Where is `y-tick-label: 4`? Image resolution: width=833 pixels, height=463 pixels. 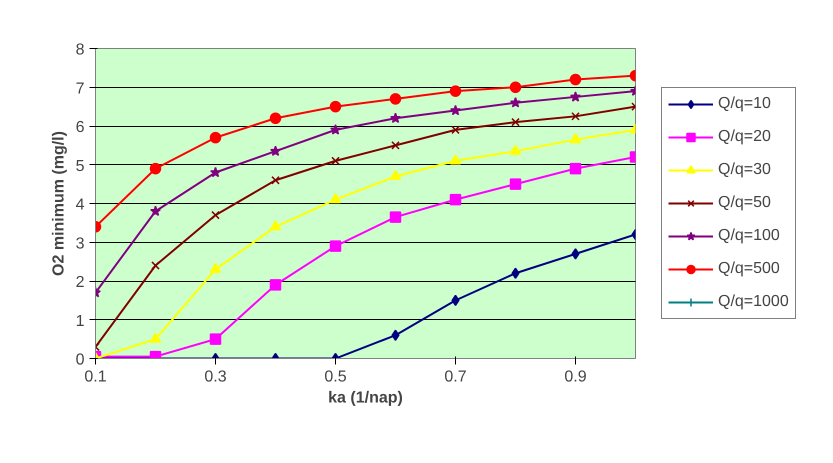
y-tick-label: 4 is located at coordinates (80, 205).